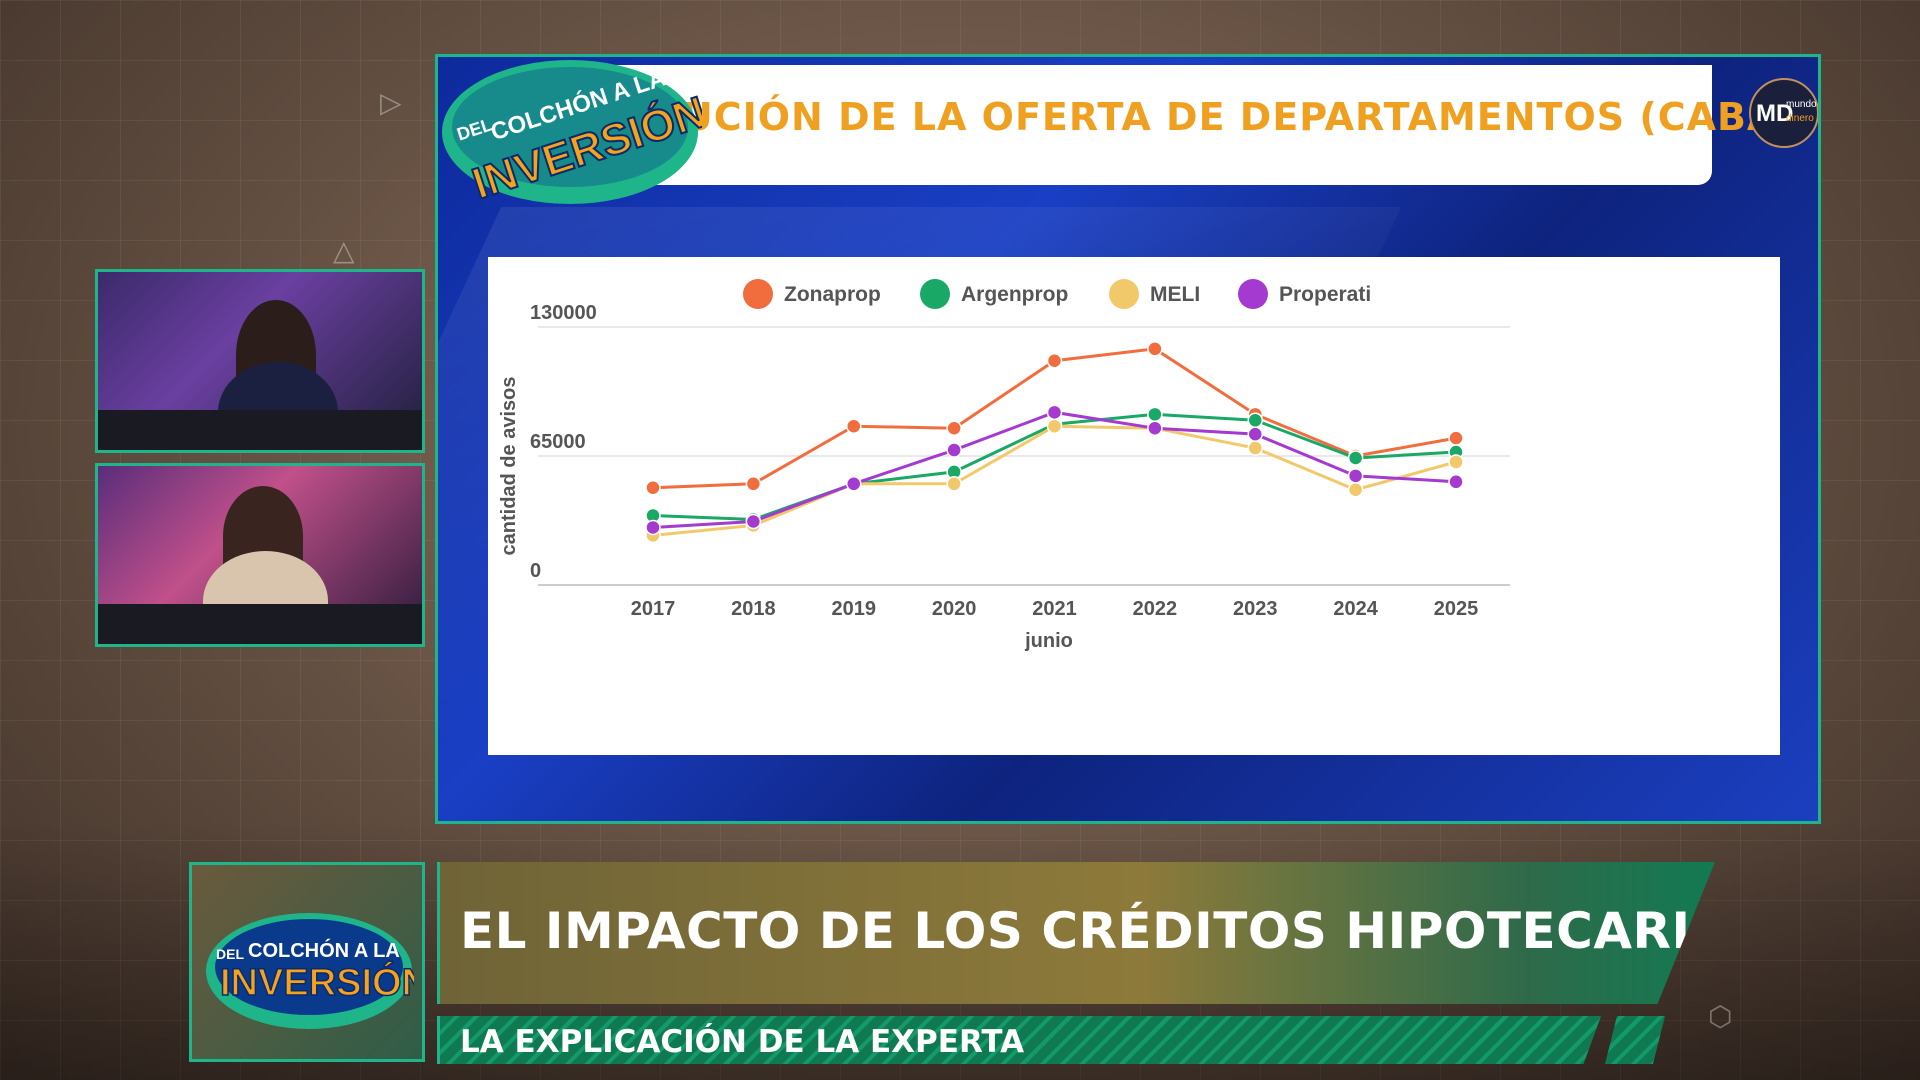  Describe the element at coordinates (344, 250) in the screenshot. I see `triangle-outline-icon: △` at that location.